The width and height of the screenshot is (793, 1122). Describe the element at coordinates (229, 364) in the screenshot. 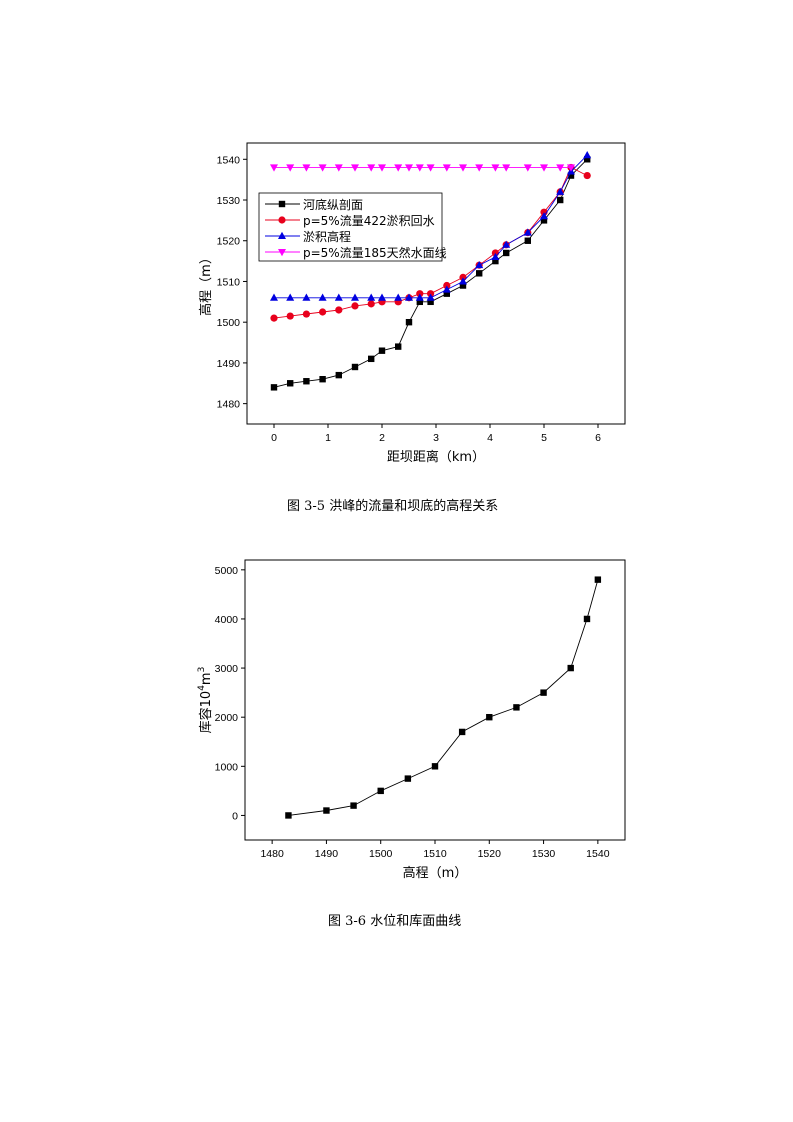

I see `y-tick-label: 1490` at that location.